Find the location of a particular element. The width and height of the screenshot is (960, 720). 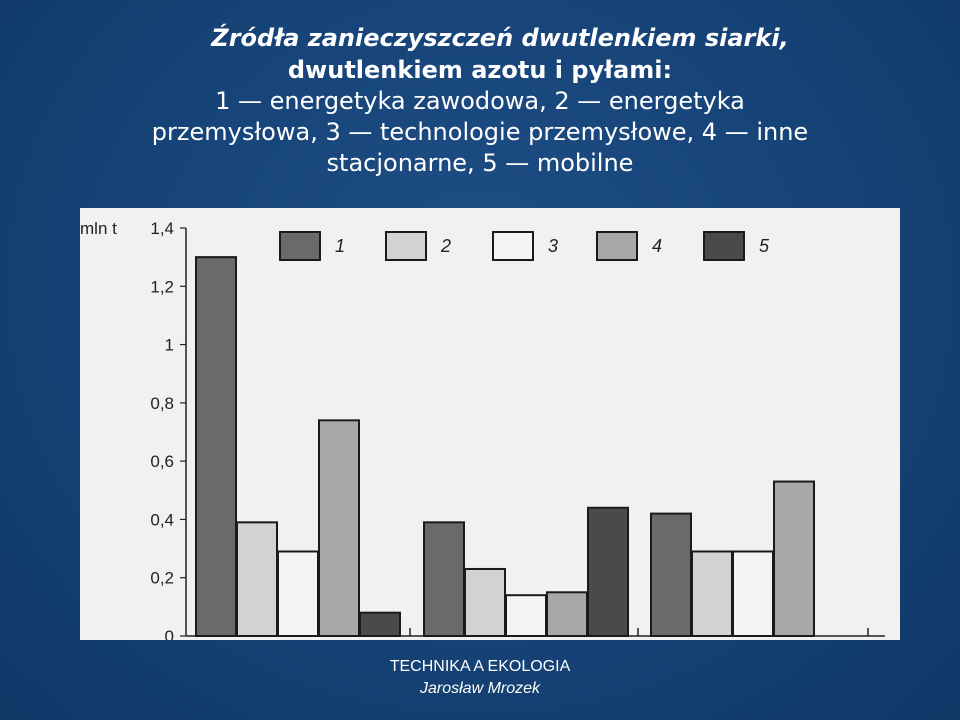

y-tick-label: 0,2 is located at coordinates (162, 578).